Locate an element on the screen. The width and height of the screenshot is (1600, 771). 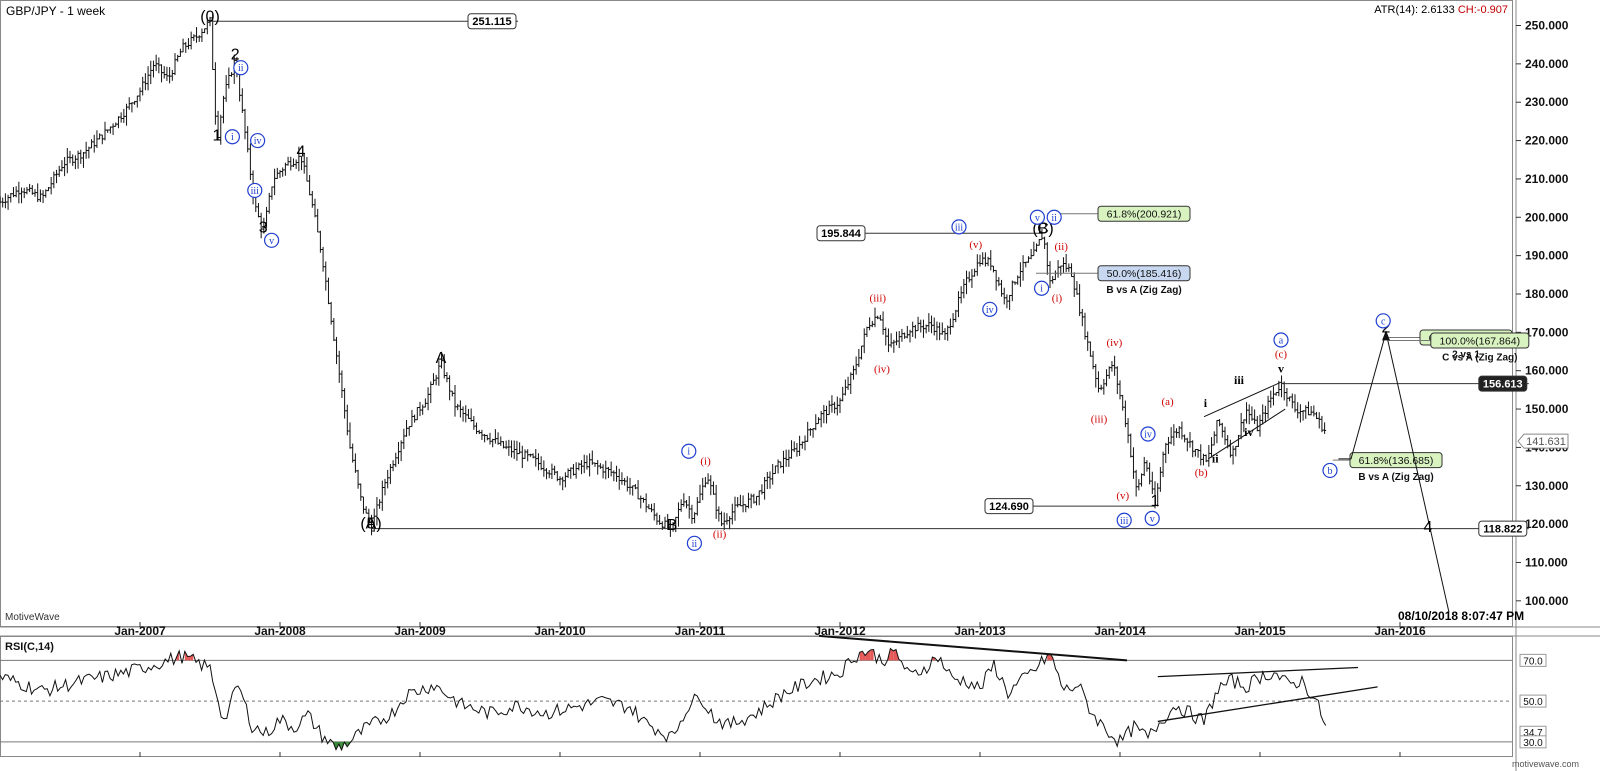
rsi-tick-label: 34.7 is located at coordinates (1533, 733).